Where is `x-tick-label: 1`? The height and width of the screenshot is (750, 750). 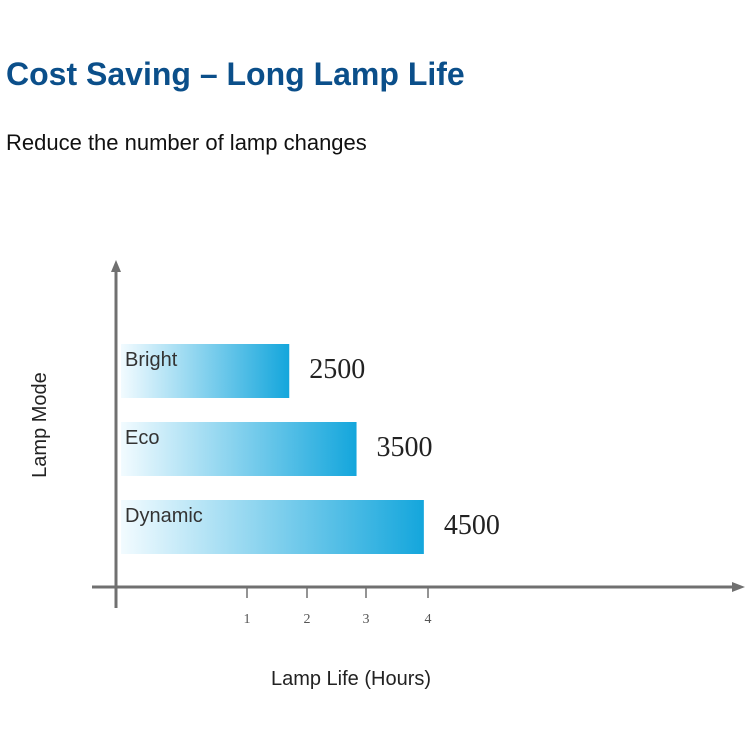 x-tick-label: 1 is located at coordinates (247, 619).